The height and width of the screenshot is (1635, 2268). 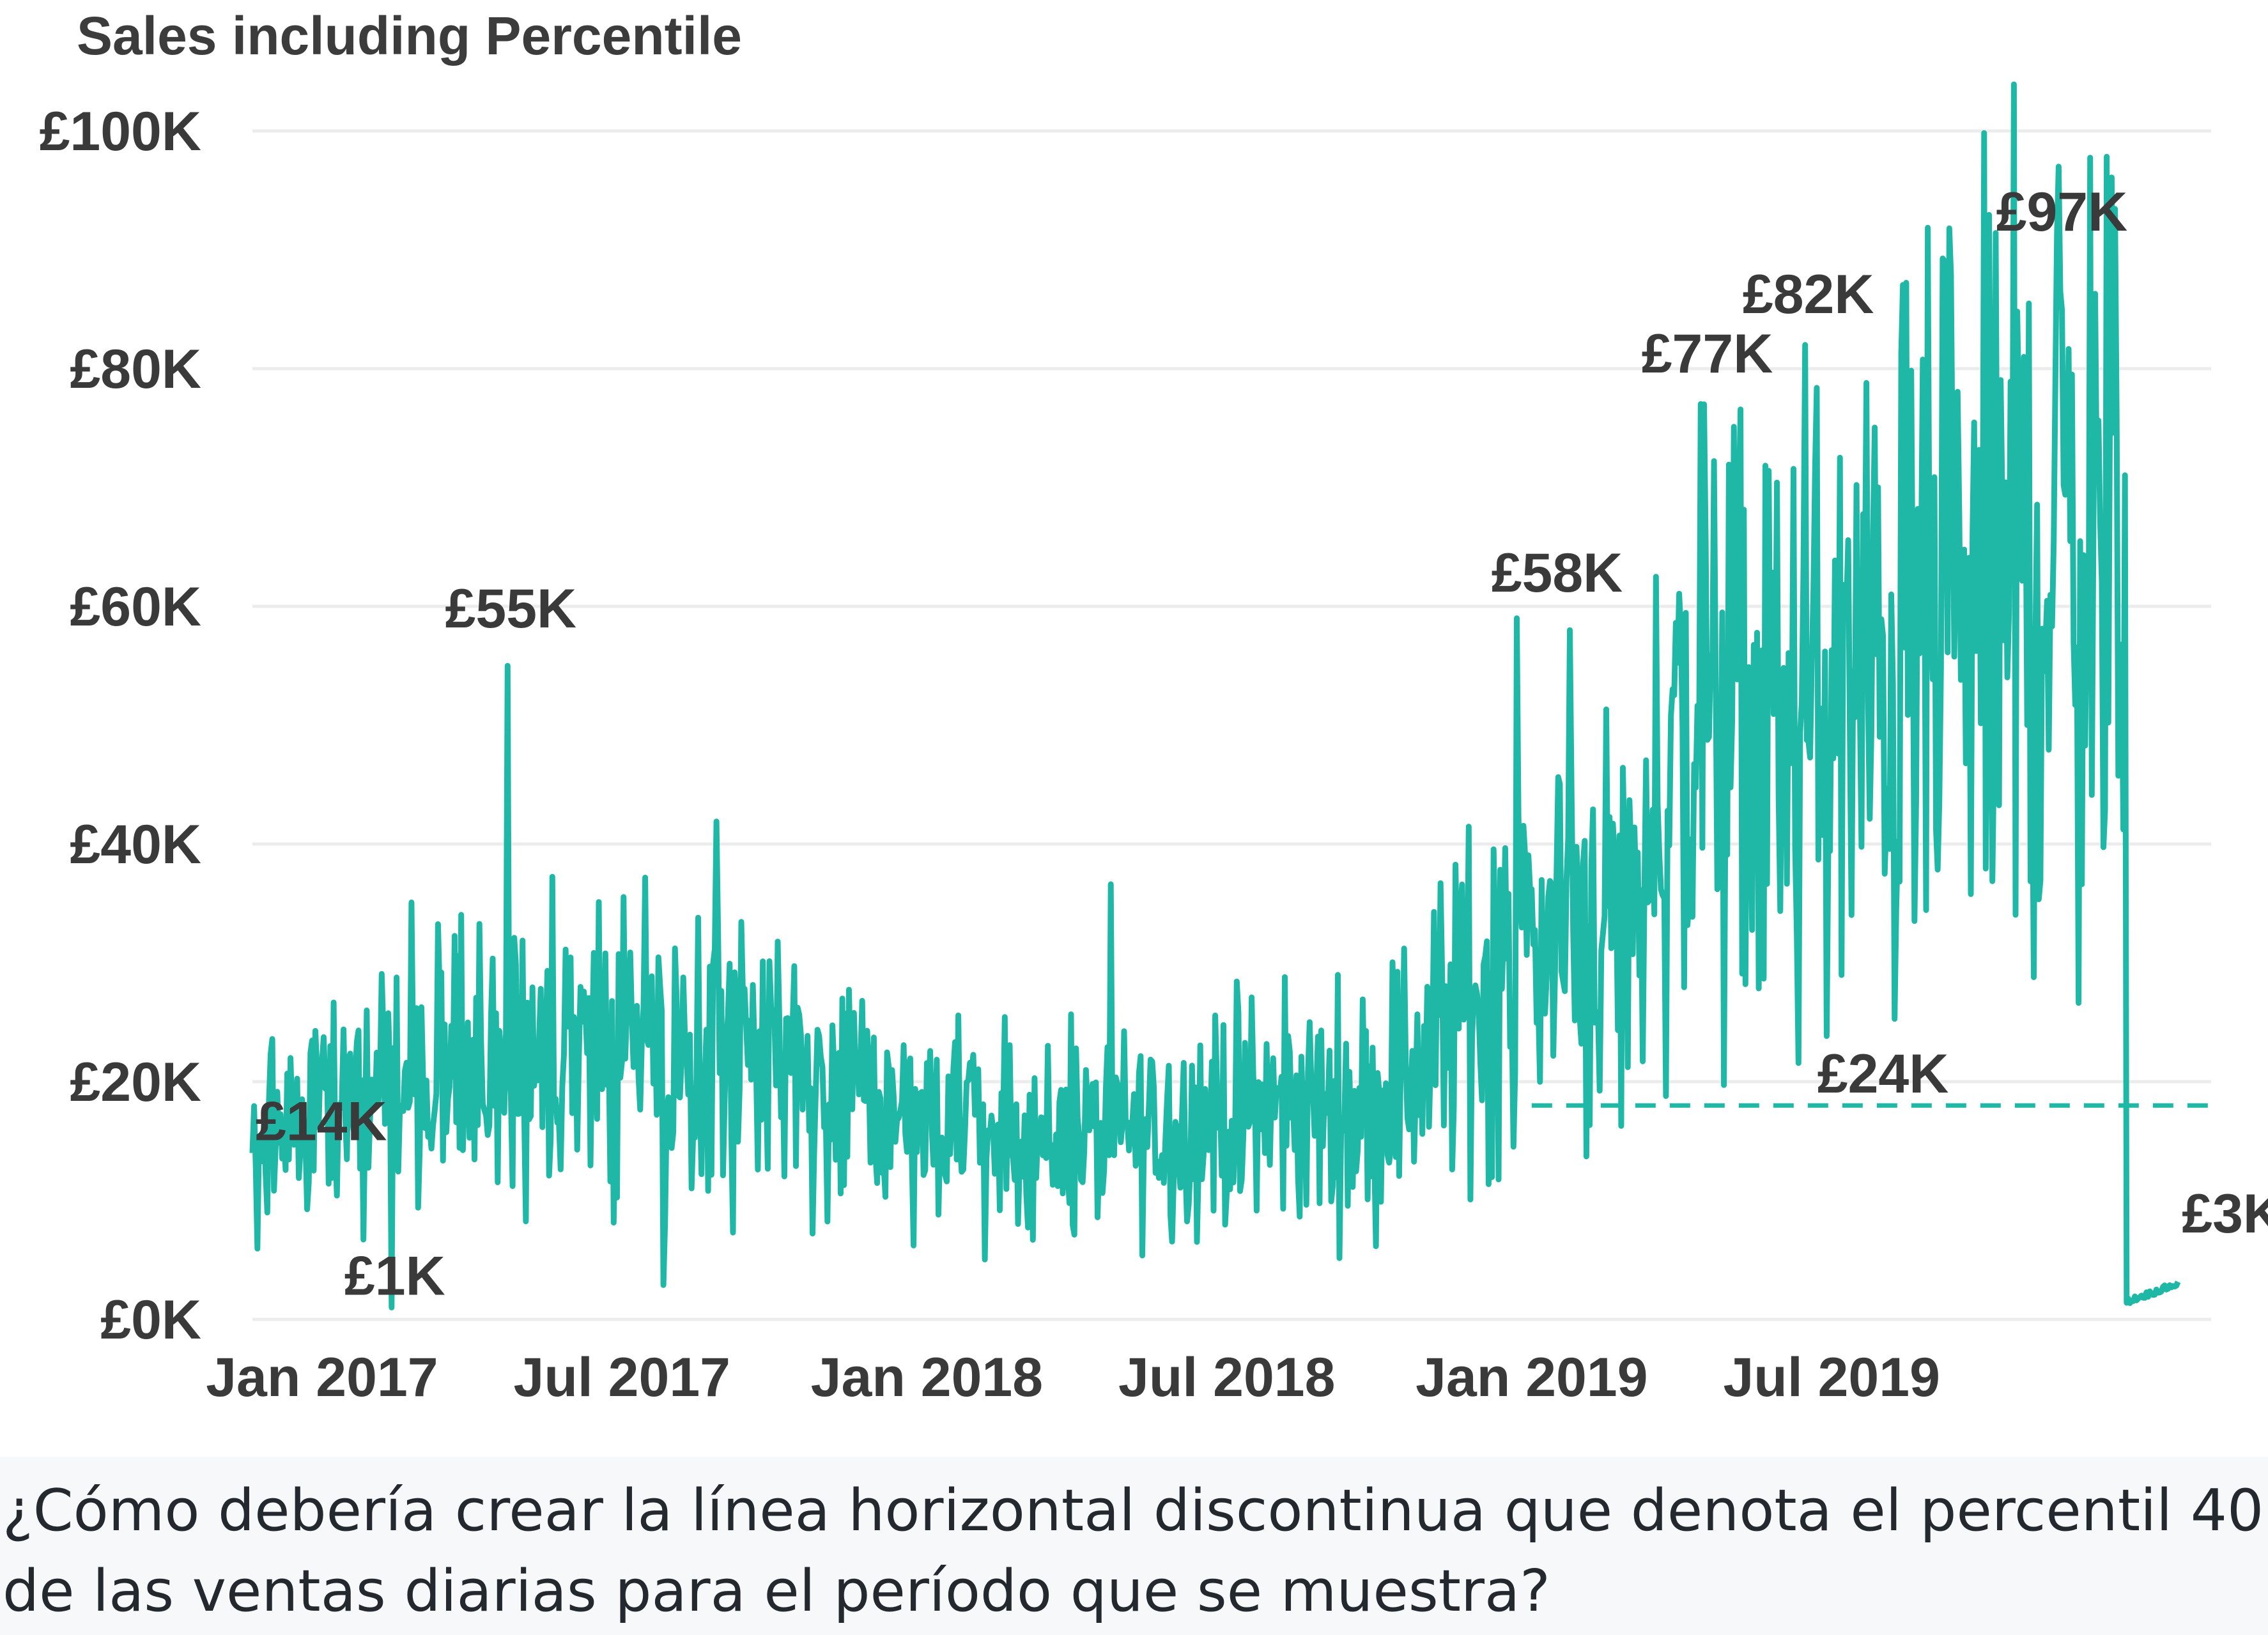 I want to click on y-tick-label: £100K, so click(x=121, y=132).